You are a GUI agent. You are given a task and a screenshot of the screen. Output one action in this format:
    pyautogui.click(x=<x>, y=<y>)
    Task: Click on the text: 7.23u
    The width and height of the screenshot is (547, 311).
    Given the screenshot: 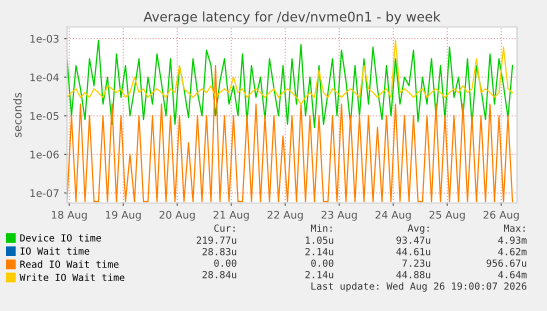 What is the action you would take?
    pyautogui.click(x=416, y=263)
    